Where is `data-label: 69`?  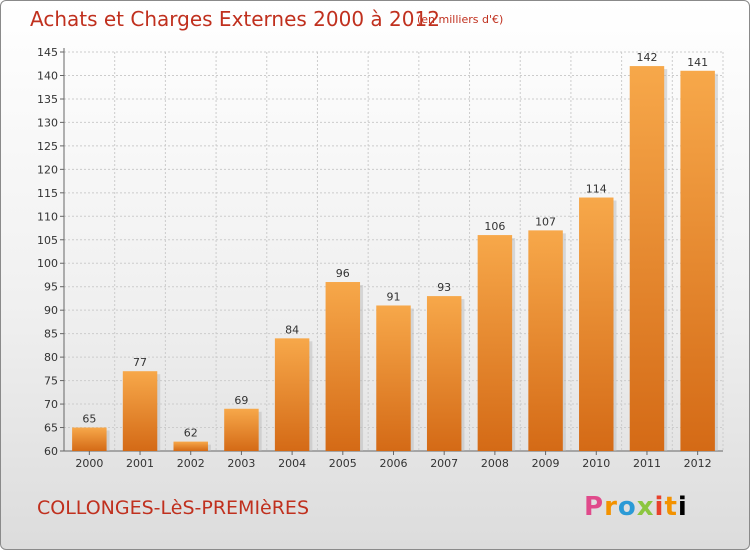
data-label: 69 is located at coordinates (241, 400).